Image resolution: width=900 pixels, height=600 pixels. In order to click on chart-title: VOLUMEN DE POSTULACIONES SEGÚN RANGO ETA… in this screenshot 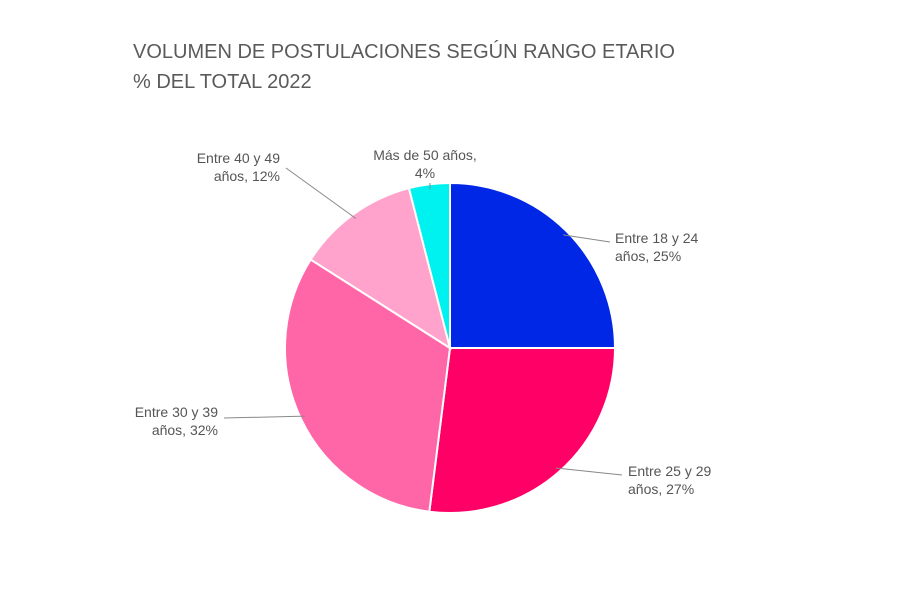, I will do `click(404, 51)`.